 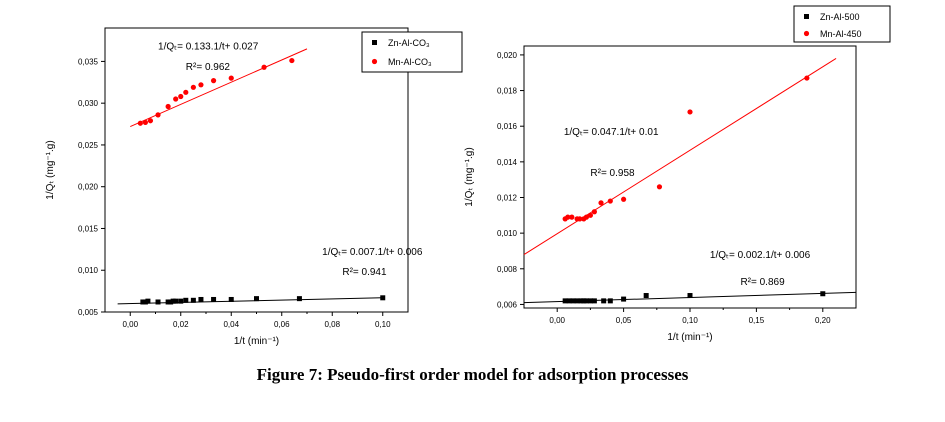 What do you see at coordinates (88, 187) in the screenshot?
I see `chart1-y-tick-label: 0,020` at bounding box center [88, 187].